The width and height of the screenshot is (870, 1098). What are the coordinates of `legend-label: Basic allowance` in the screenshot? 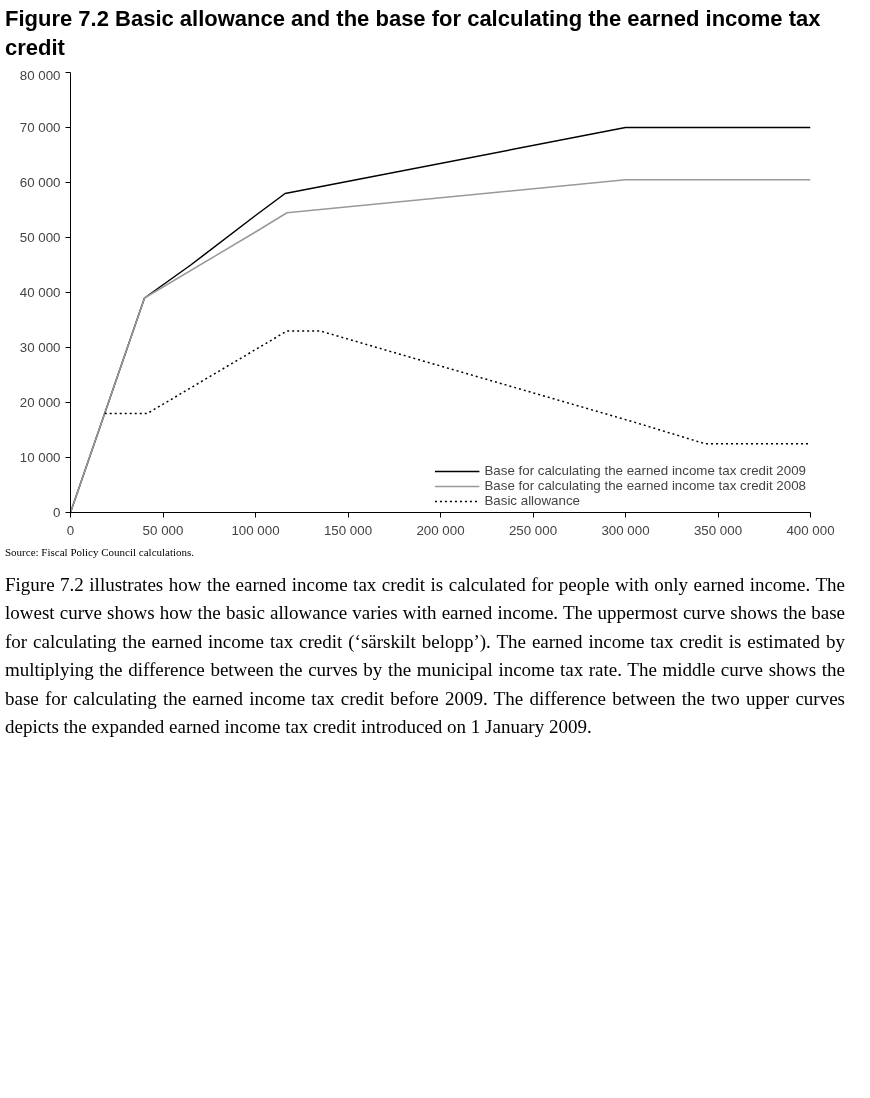 It's located at (532, 501).